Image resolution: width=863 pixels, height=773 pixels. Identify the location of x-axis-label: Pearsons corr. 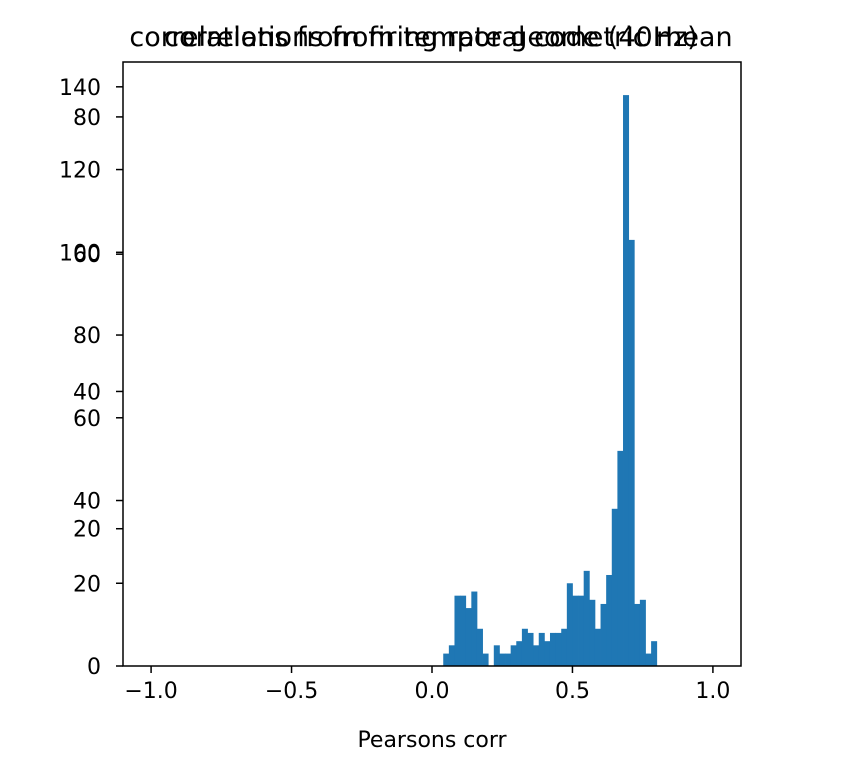
(432, 740).